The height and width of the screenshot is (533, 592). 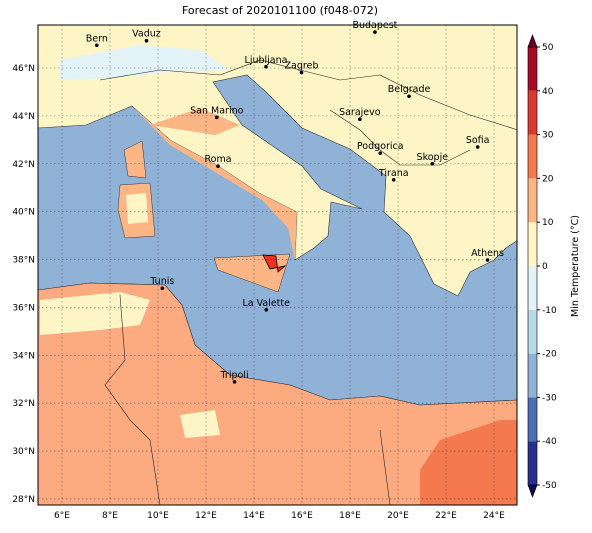 What do you see at coordinates (206, 516) in the screenshot?
I see `x-tick-label: 12°E` at bounding box center [206, 516].